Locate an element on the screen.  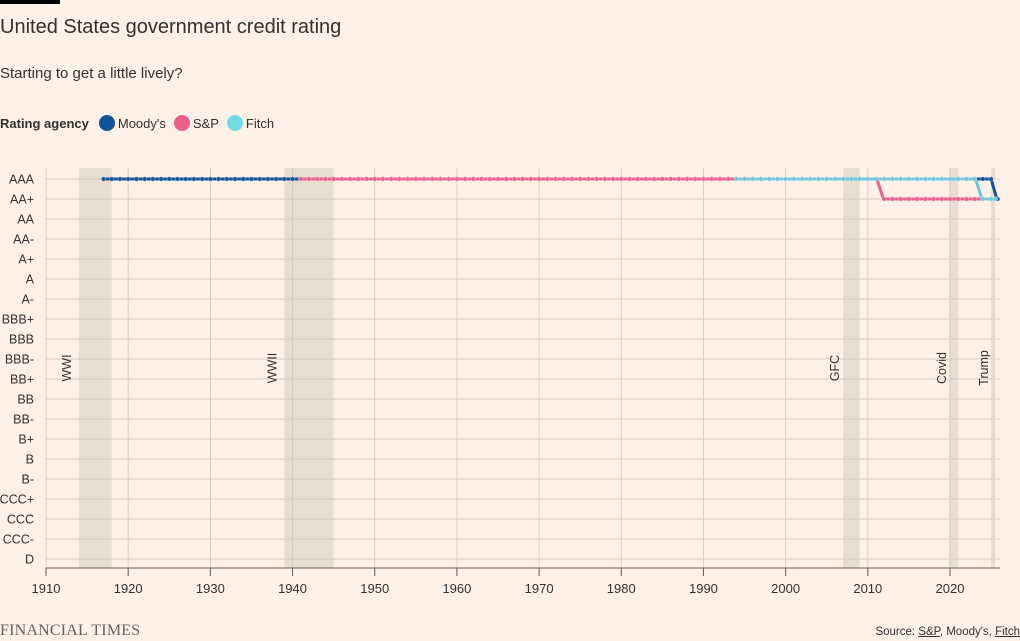
legend-item-moodys: Moody's is located at coordinates (130, 123).